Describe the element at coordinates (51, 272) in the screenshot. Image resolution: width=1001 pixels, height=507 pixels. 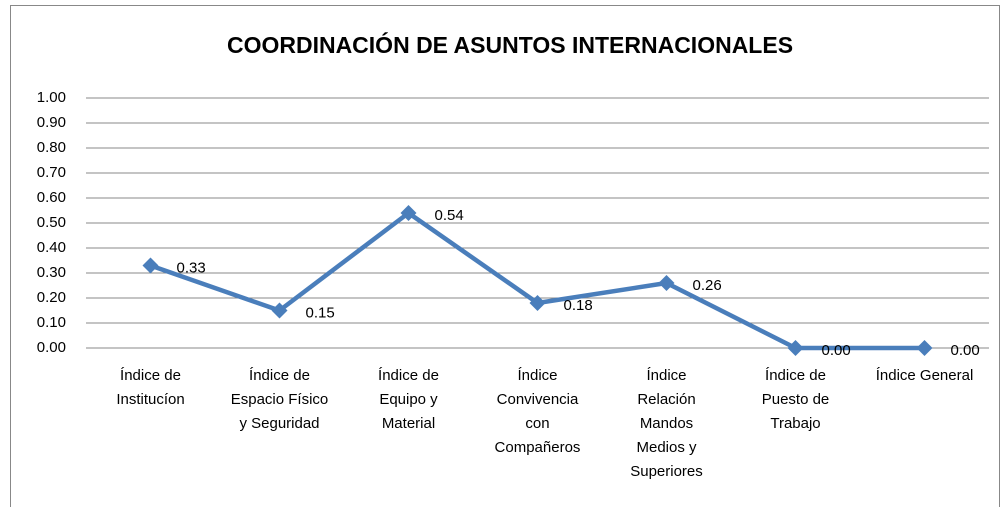
I see `y-tick-label: 0.30` at that location.